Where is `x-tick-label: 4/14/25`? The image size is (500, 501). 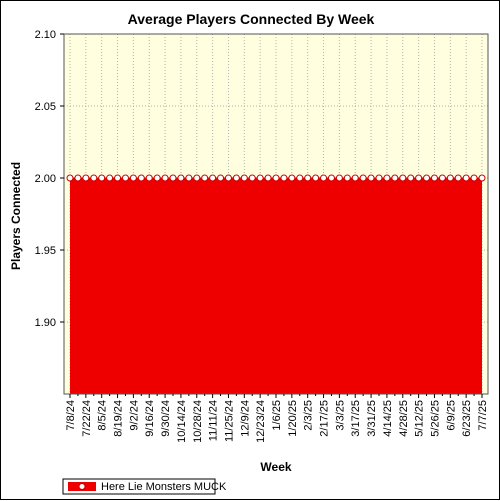 x-tick-label: 4/14/25 is located at coordinates (388, 418).